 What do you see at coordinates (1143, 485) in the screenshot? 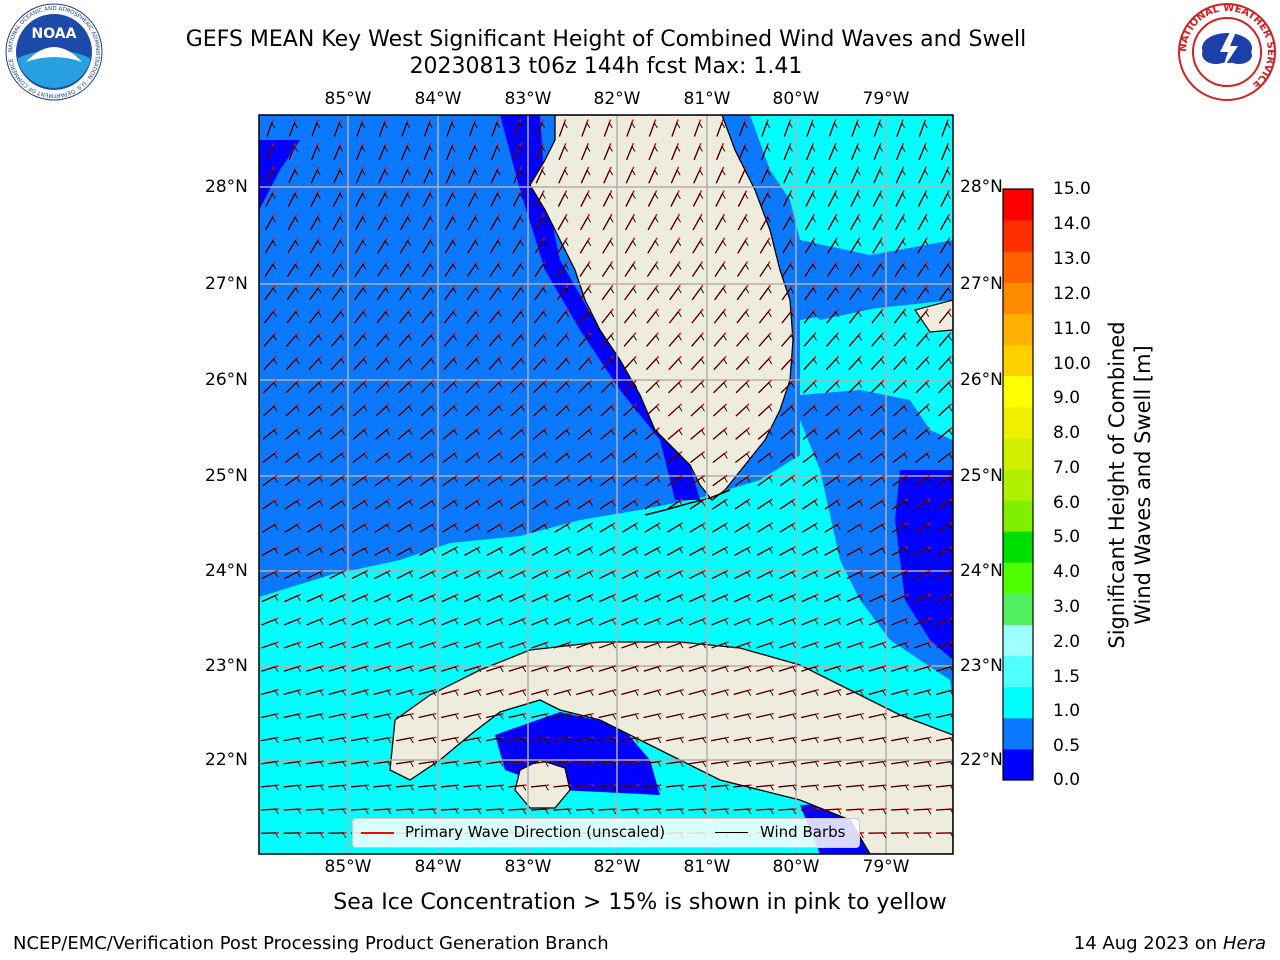
I see `colorbar-title-line2: Wind Waves and Swell [m]` at bounding box center [1143, 485].